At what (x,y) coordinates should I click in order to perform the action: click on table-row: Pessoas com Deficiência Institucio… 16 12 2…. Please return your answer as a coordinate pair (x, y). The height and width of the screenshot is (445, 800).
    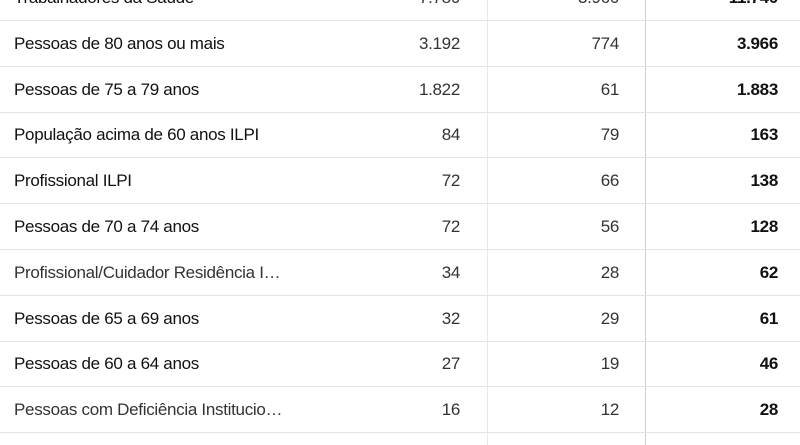
    Looking at the image, I should click on (400, 410).